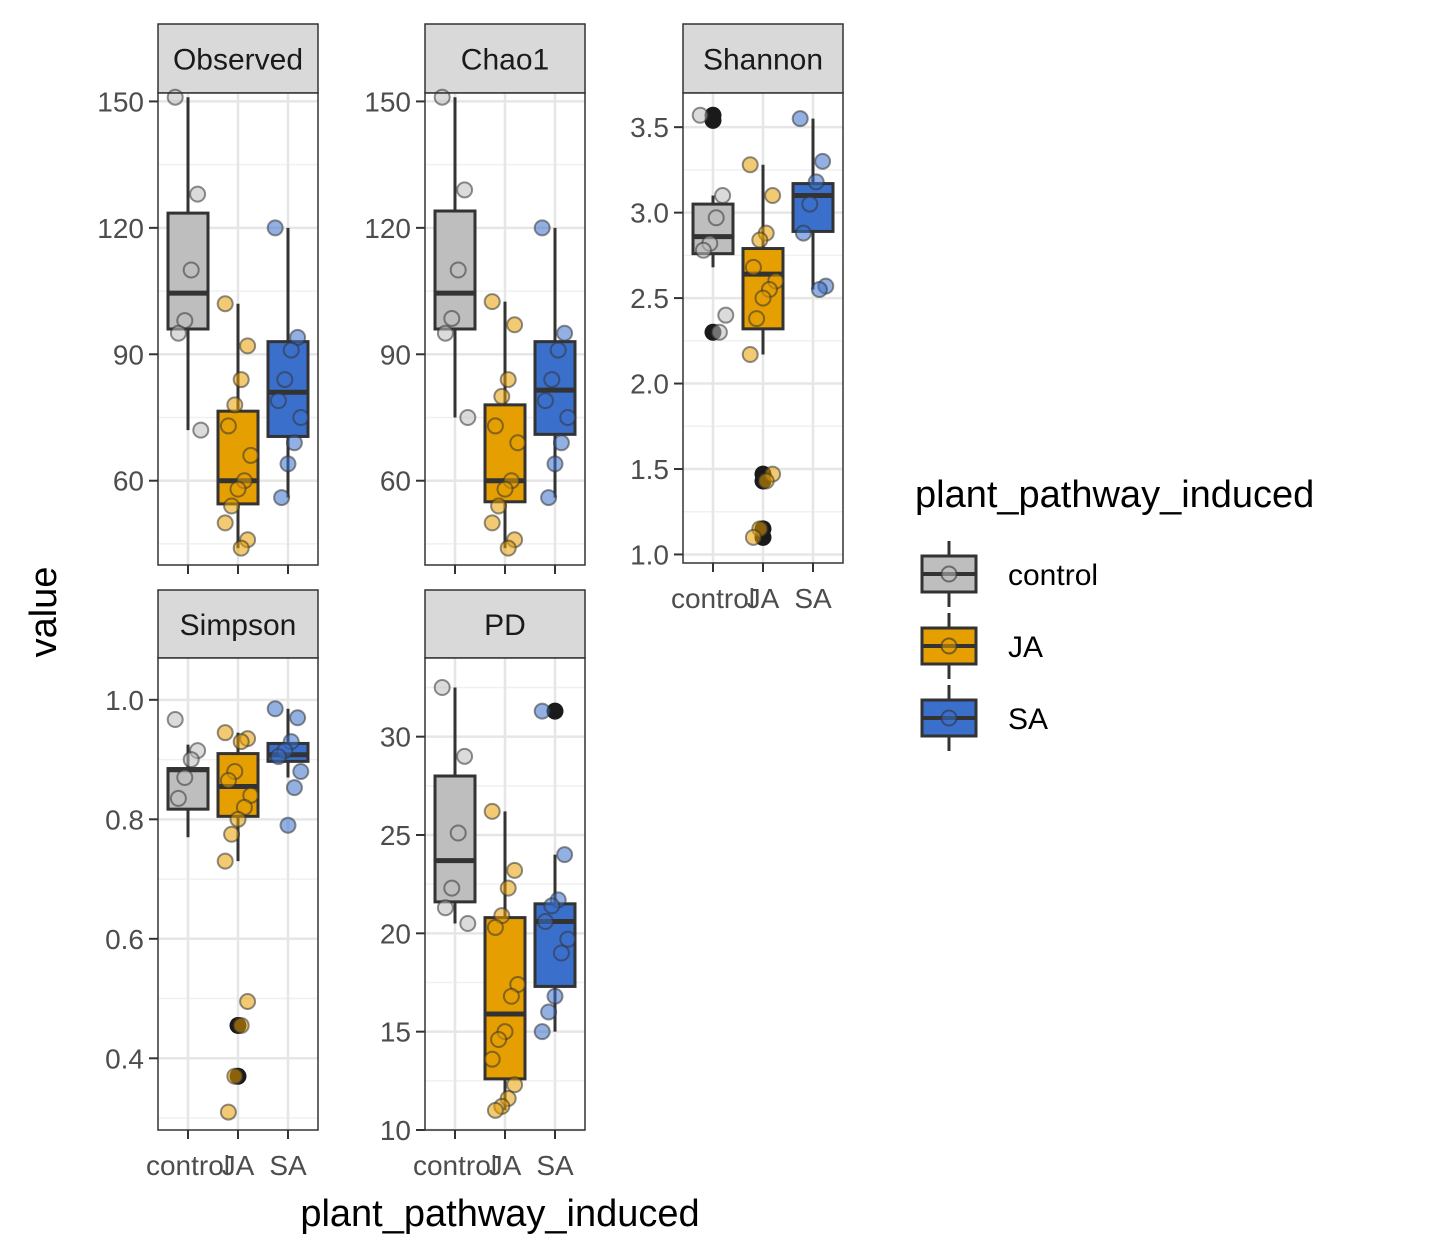  What do you see at coordinates (649, 298) in the screenshot?
I see `y-tick-label: 2.5` at bounding box center [649, 298].